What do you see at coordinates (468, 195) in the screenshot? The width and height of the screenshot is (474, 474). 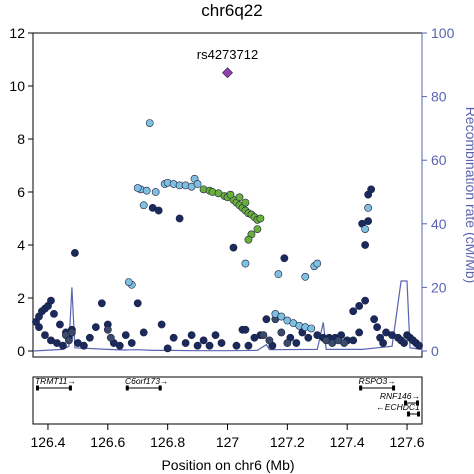 I see `y-axis-right-label: Recombination rate (cM/Mb)` at bounding box center [468, 195].